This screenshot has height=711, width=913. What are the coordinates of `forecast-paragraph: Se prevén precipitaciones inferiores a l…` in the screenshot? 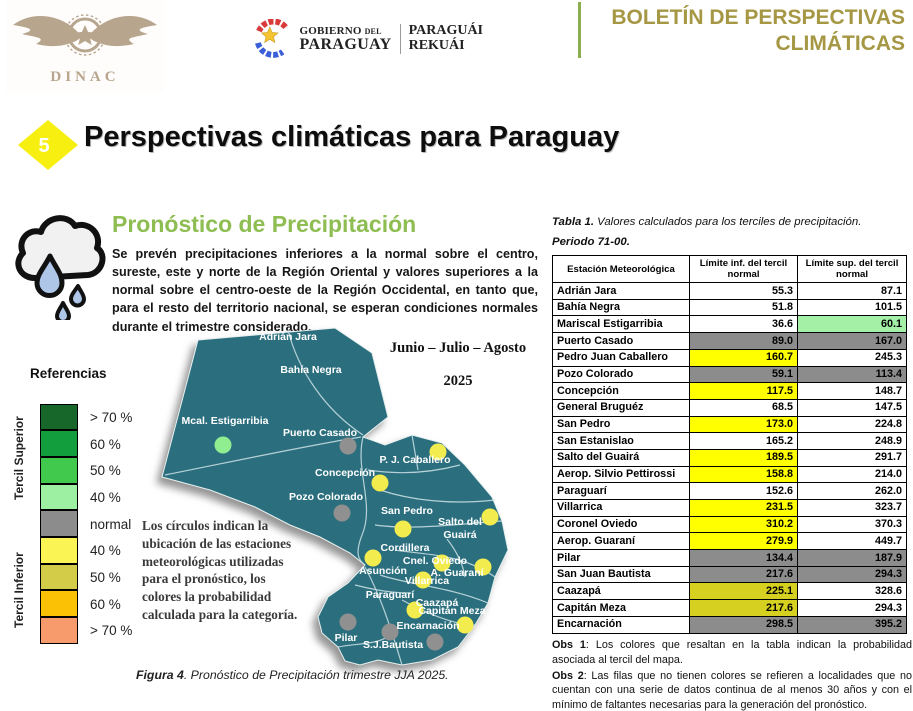 It's located at (325, 290).